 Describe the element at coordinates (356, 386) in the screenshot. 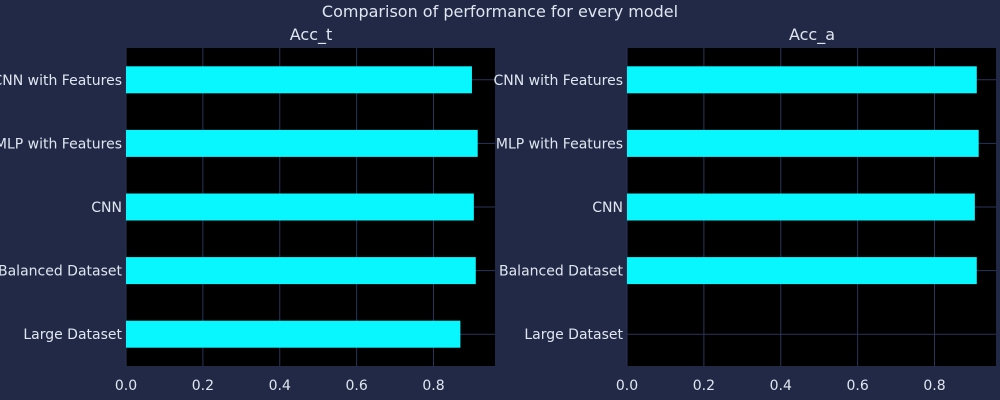

I see `x-tick-label-acc-t-3: 0.6` at that location.